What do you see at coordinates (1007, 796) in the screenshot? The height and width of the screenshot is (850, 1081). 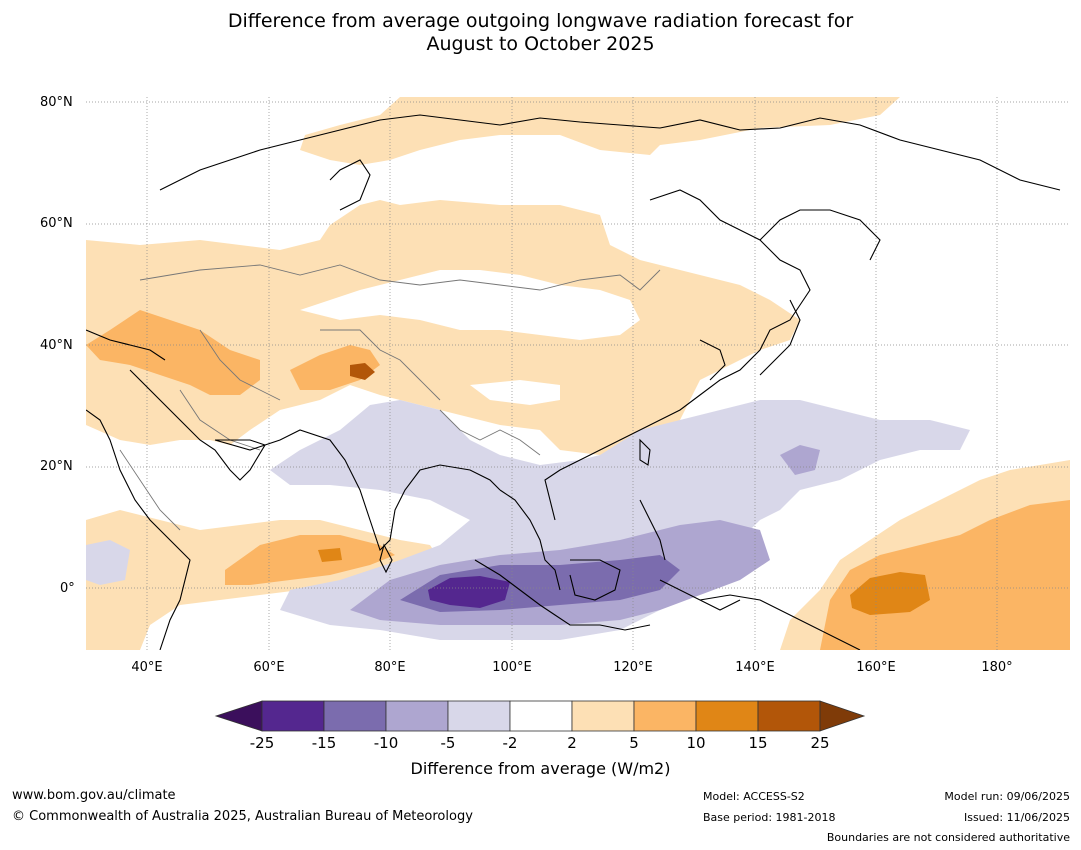 I see `model-run-date: Model run: 09/06/2025` at bounding box center [1007, 796].